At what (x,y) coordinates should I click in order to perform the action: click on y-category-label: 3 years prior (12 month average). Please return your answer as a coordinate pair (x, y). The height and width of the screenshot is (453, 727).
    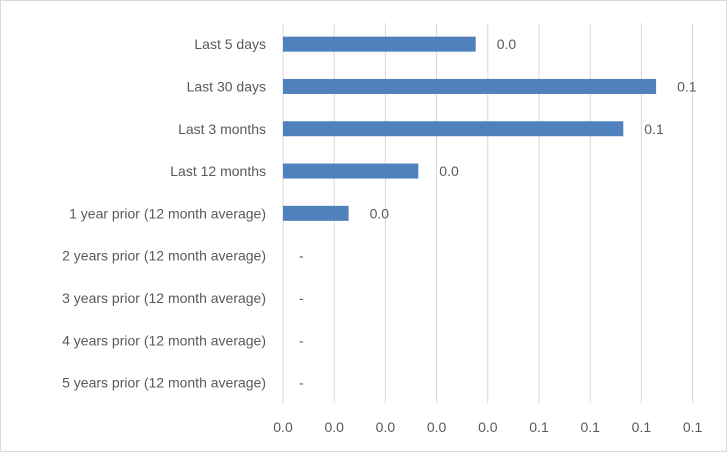
    Looking at the image, I should click on (164, 298).